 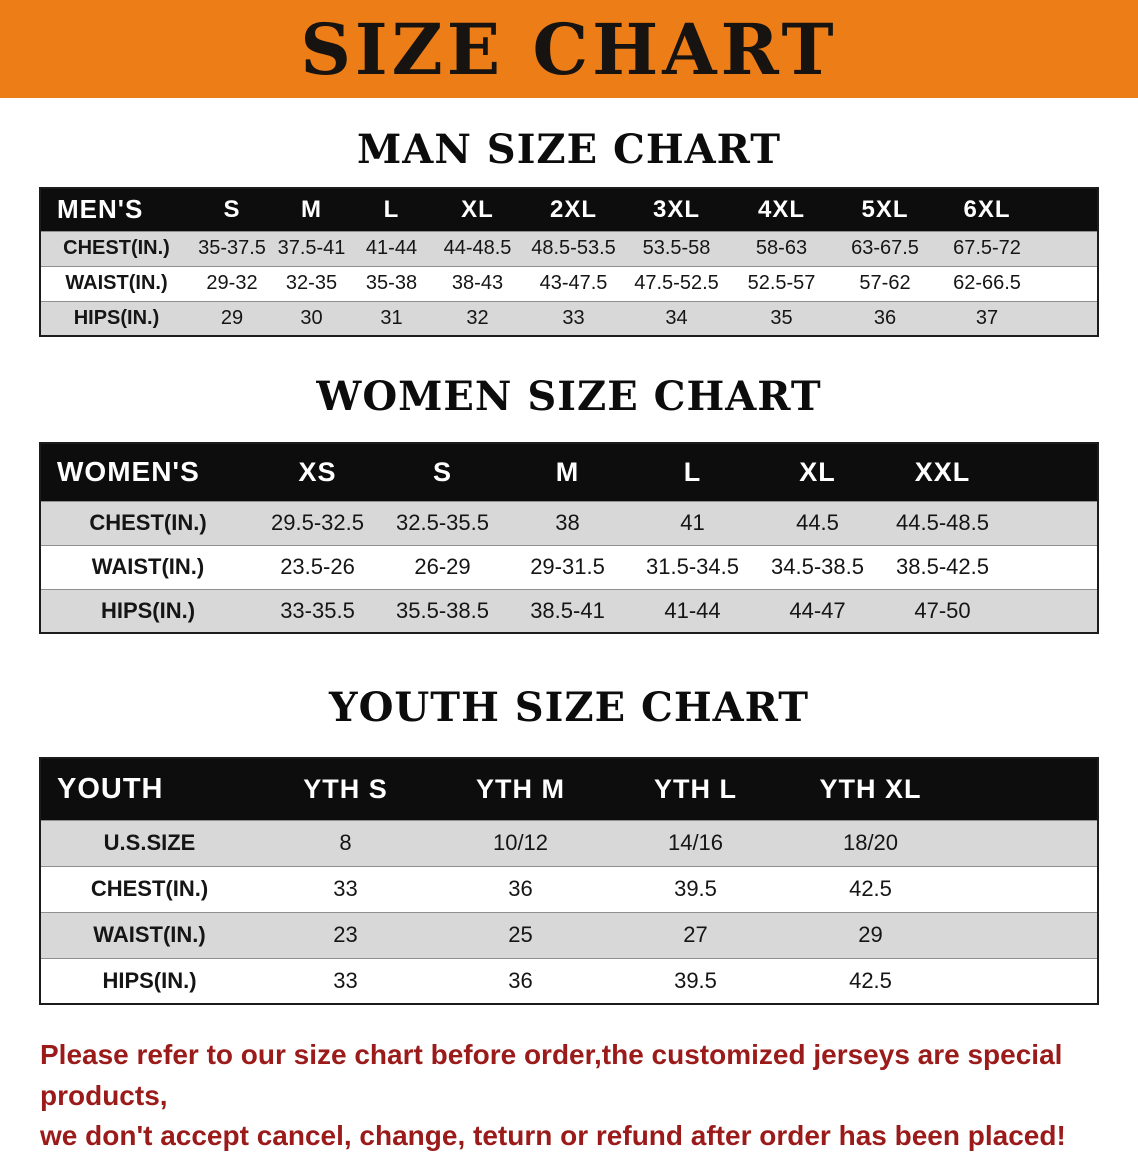 What do you see at coordinates (942, 472) in the screenshot?
I see `size-column-header: XXL` at bounding box center [942, 472].